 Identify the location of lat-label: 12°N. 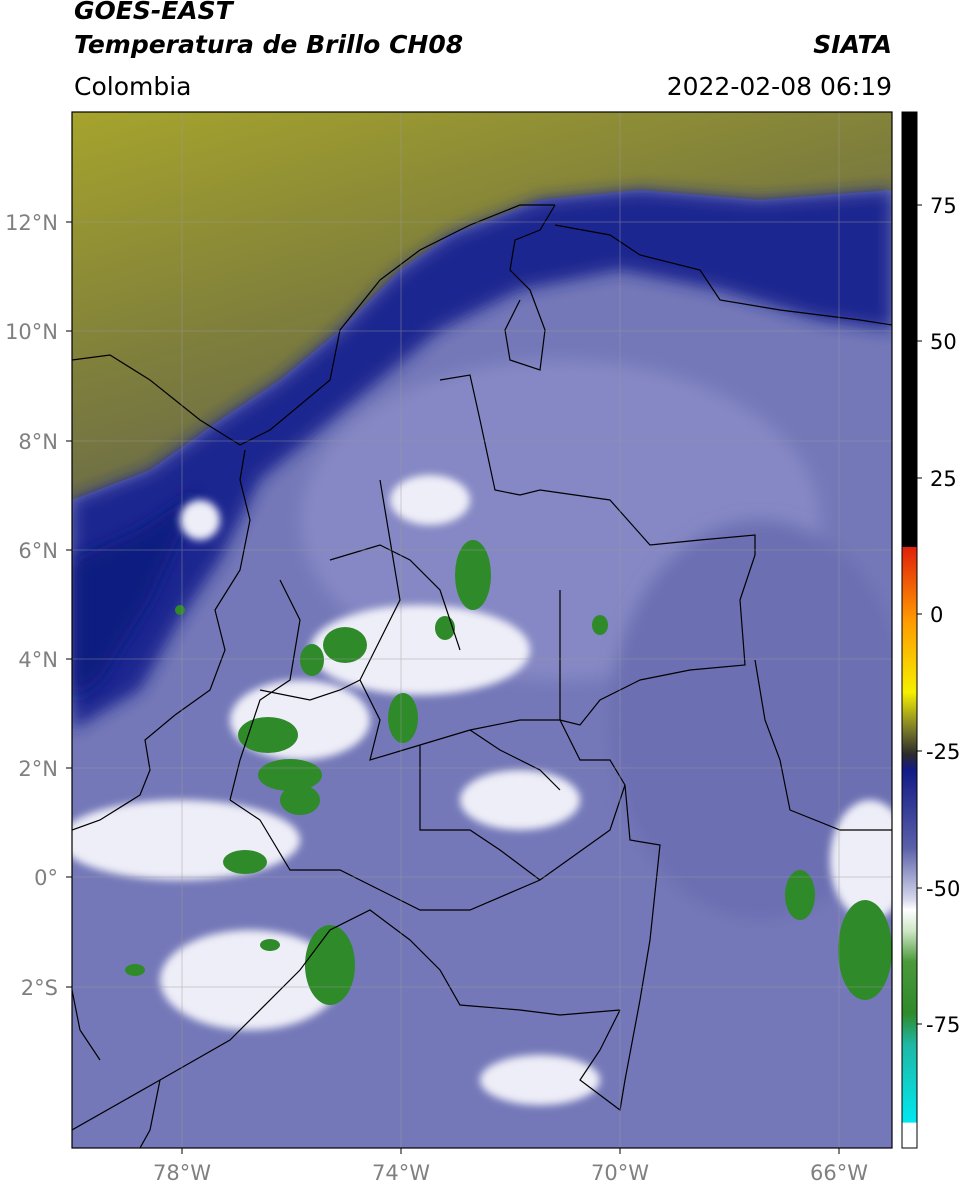
(31, 223).